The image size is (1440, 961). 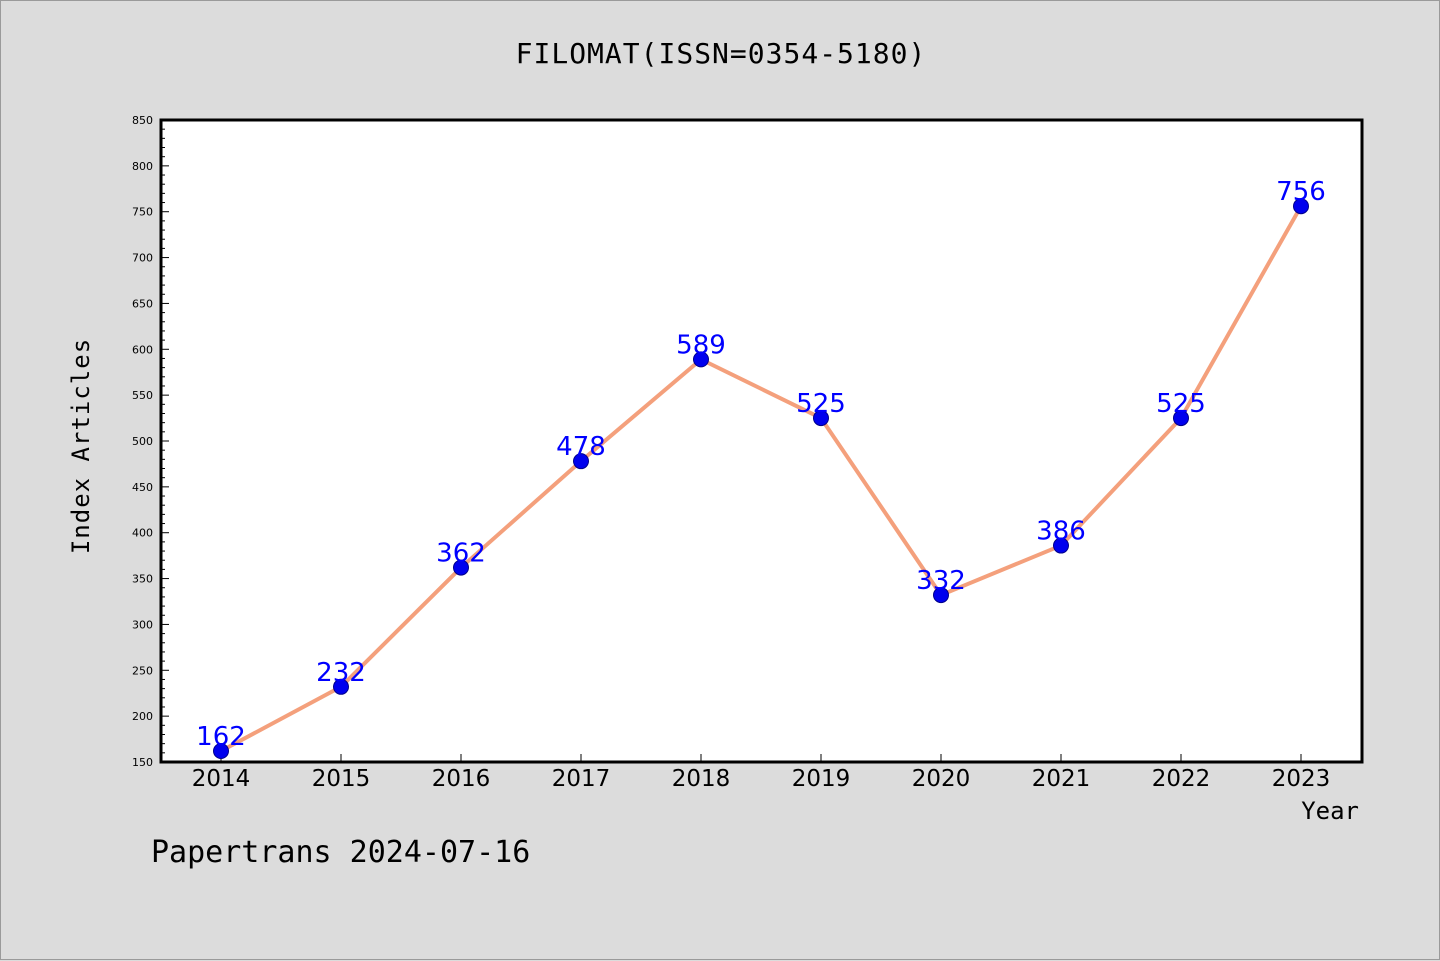 What do you see at coordinates (142, 579) in the screenshot?
I see `y-tick-label: 350` at bounding box center [142, 579].